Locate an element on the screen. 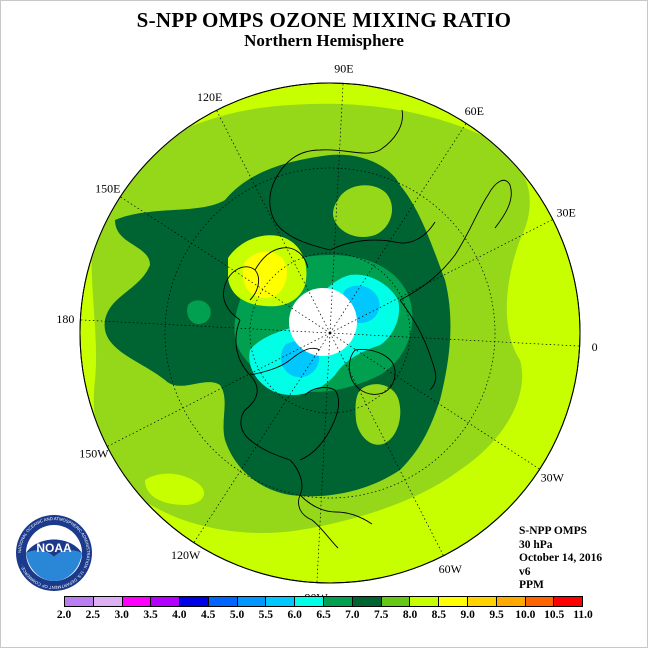 This screenshot has width=648, height=648. info-version: v6 is located at coordinates (525, 571).